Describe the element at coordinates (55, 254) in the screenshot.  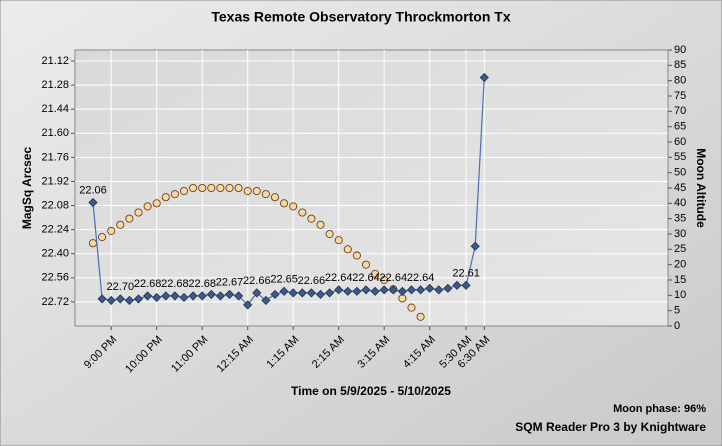
I see `y-tick-label: 22.40` at that location.